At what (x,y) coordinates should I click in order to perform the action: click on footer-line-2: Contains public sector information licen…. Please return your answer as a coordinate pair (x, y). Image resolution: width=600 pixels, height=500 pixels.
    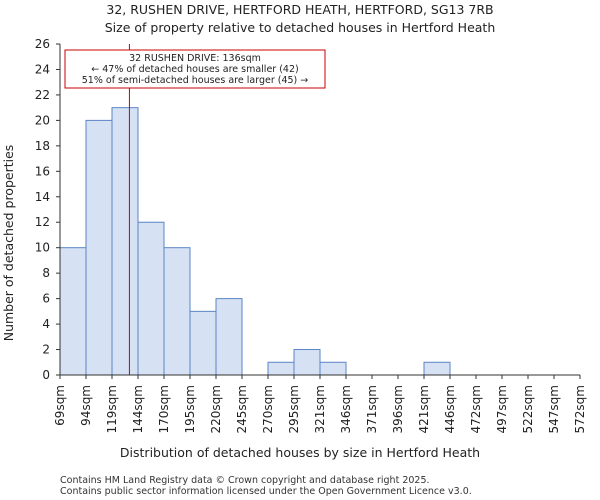
    Looking at the image, I should click on (266, 491).